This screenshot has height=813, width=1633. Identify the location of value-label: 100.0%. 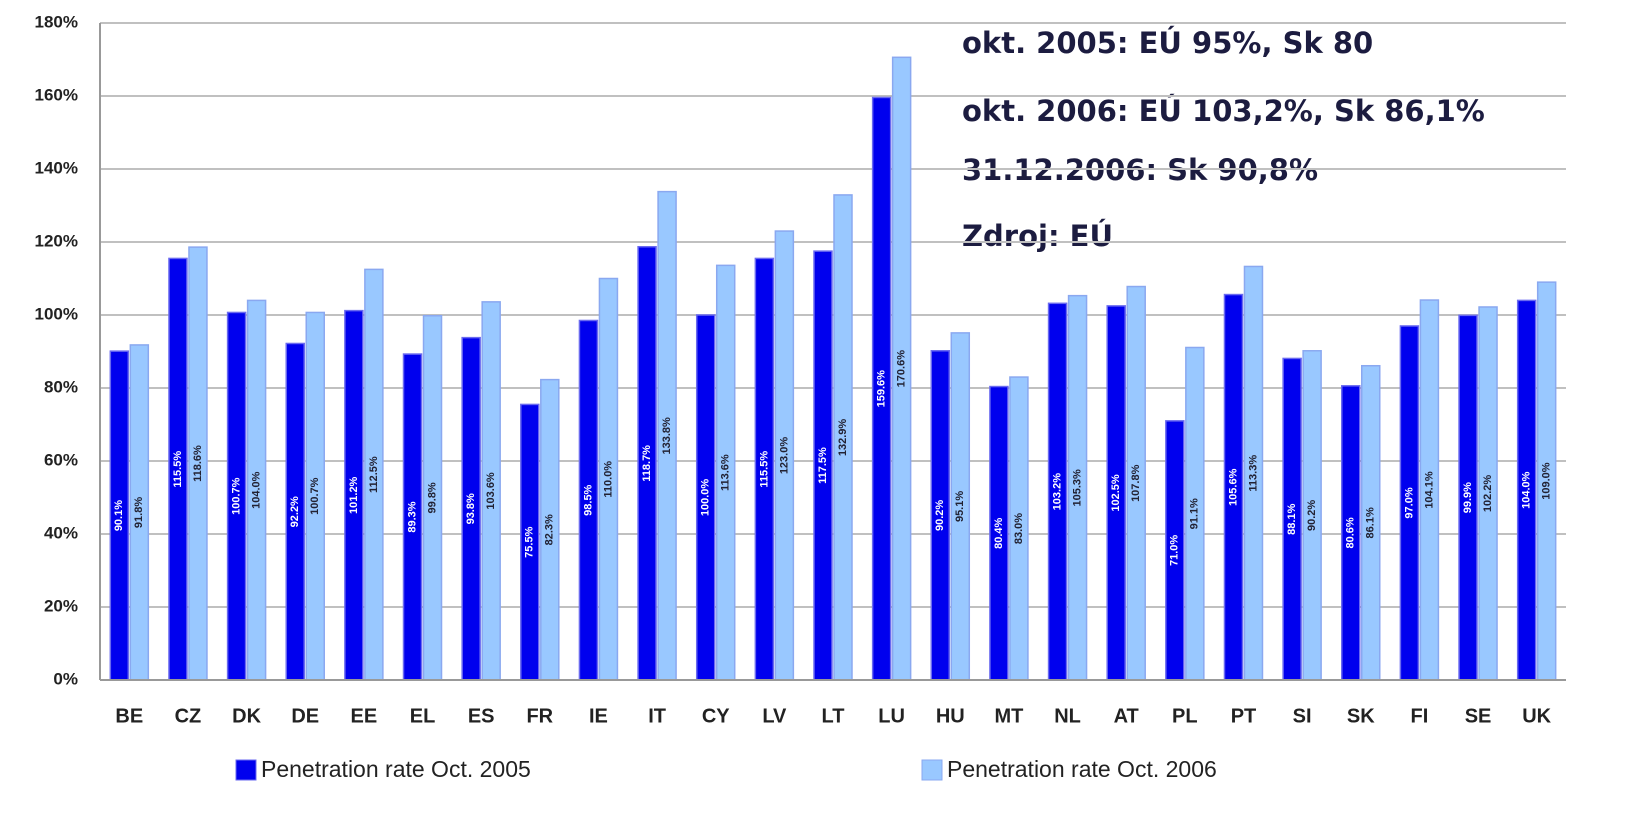
(706, 498).